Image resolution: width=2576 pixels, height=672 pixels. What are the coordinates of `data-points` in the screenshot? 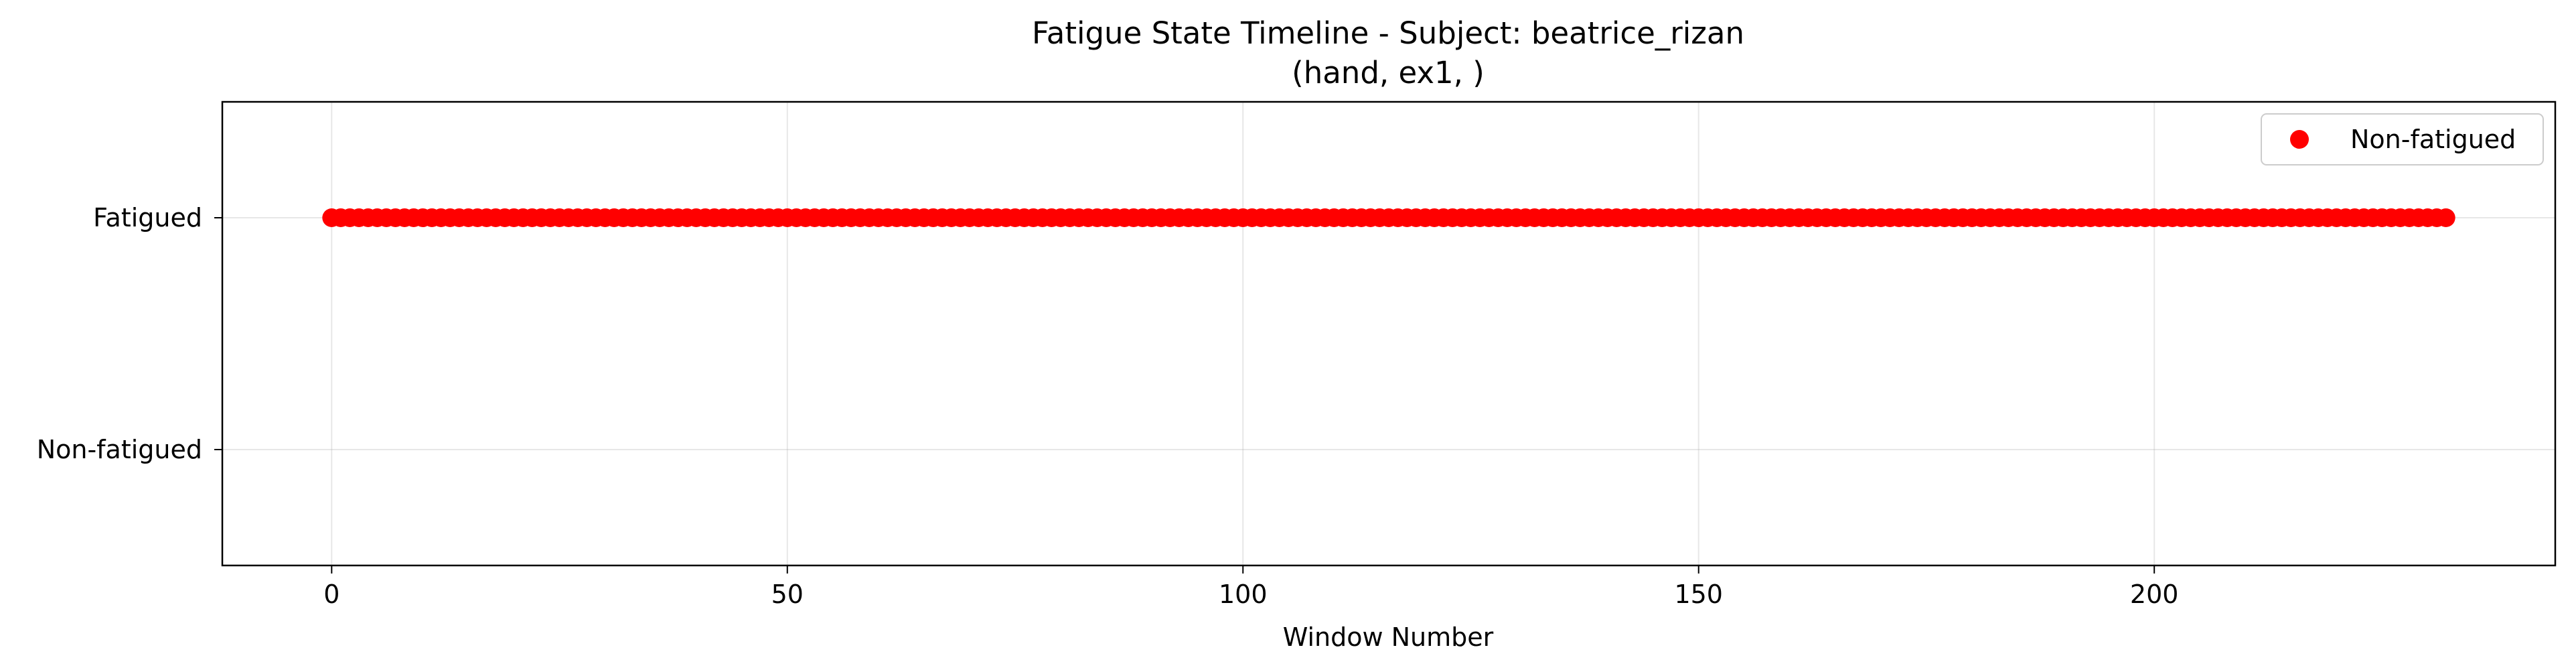 It's located at (1388, 217).